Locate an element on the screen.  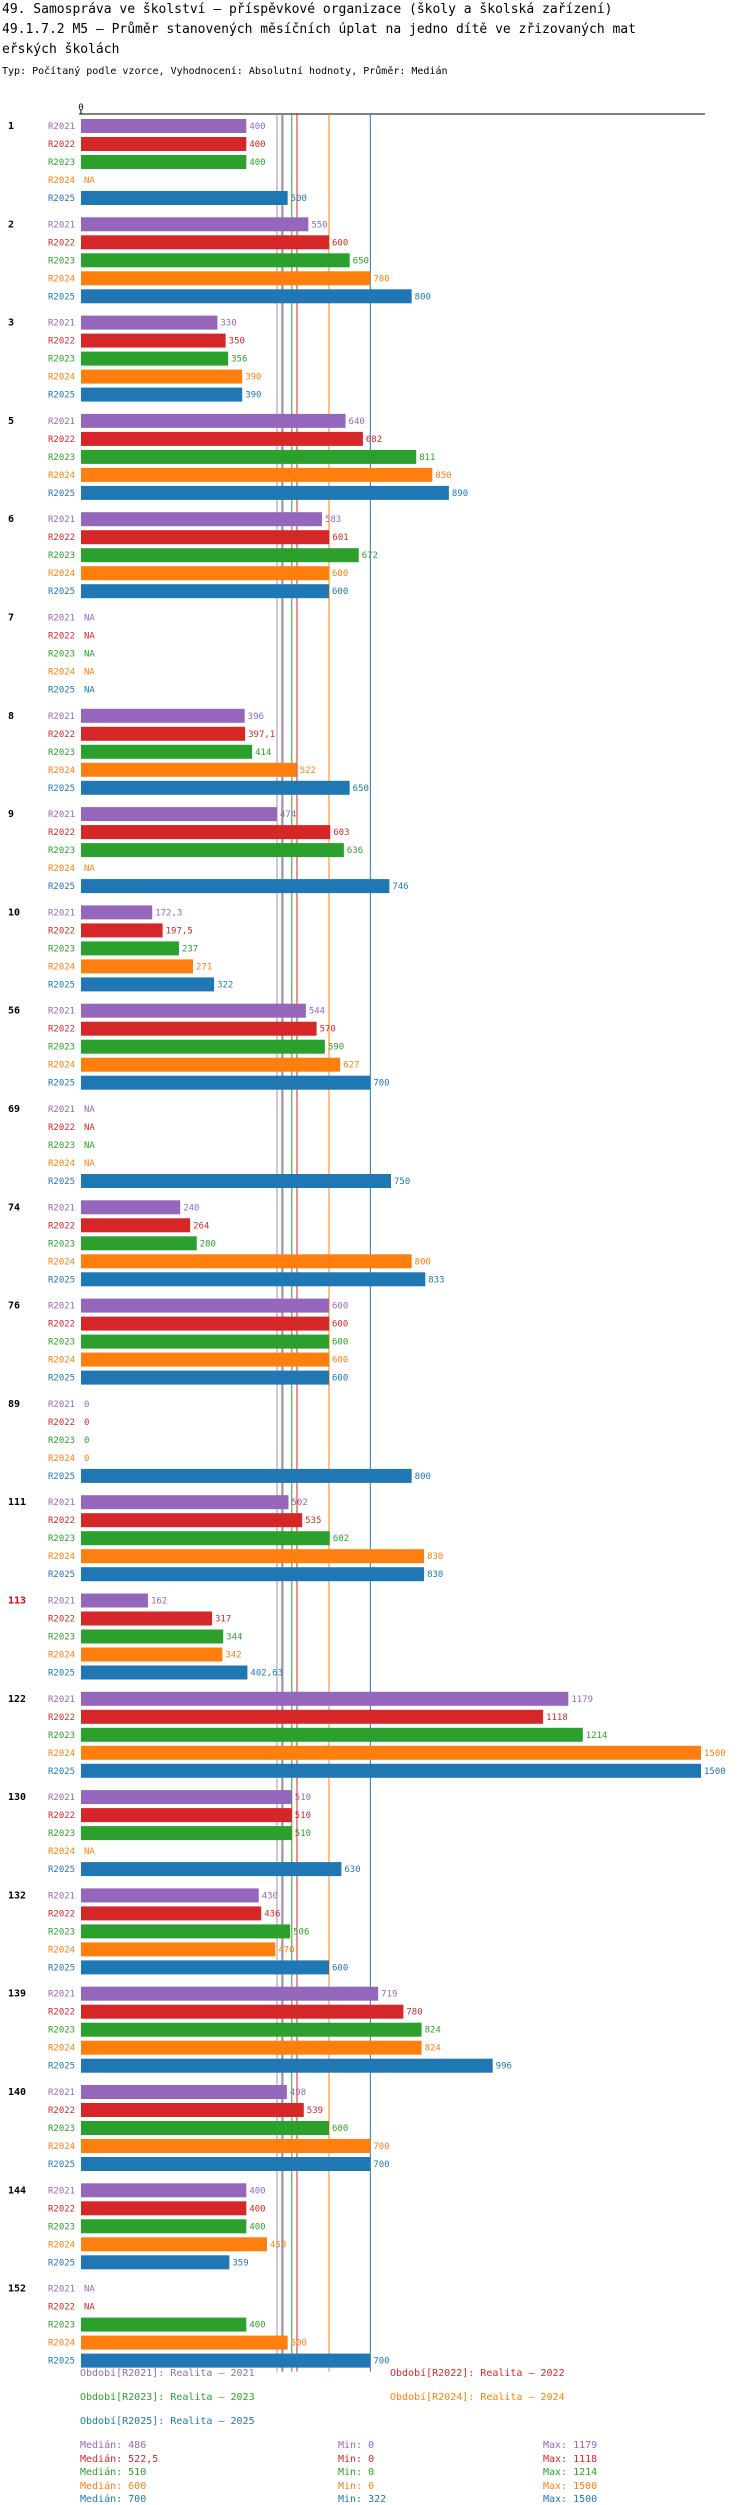
value-label-3-r2025: 390 is located at coordinates (253, 396).